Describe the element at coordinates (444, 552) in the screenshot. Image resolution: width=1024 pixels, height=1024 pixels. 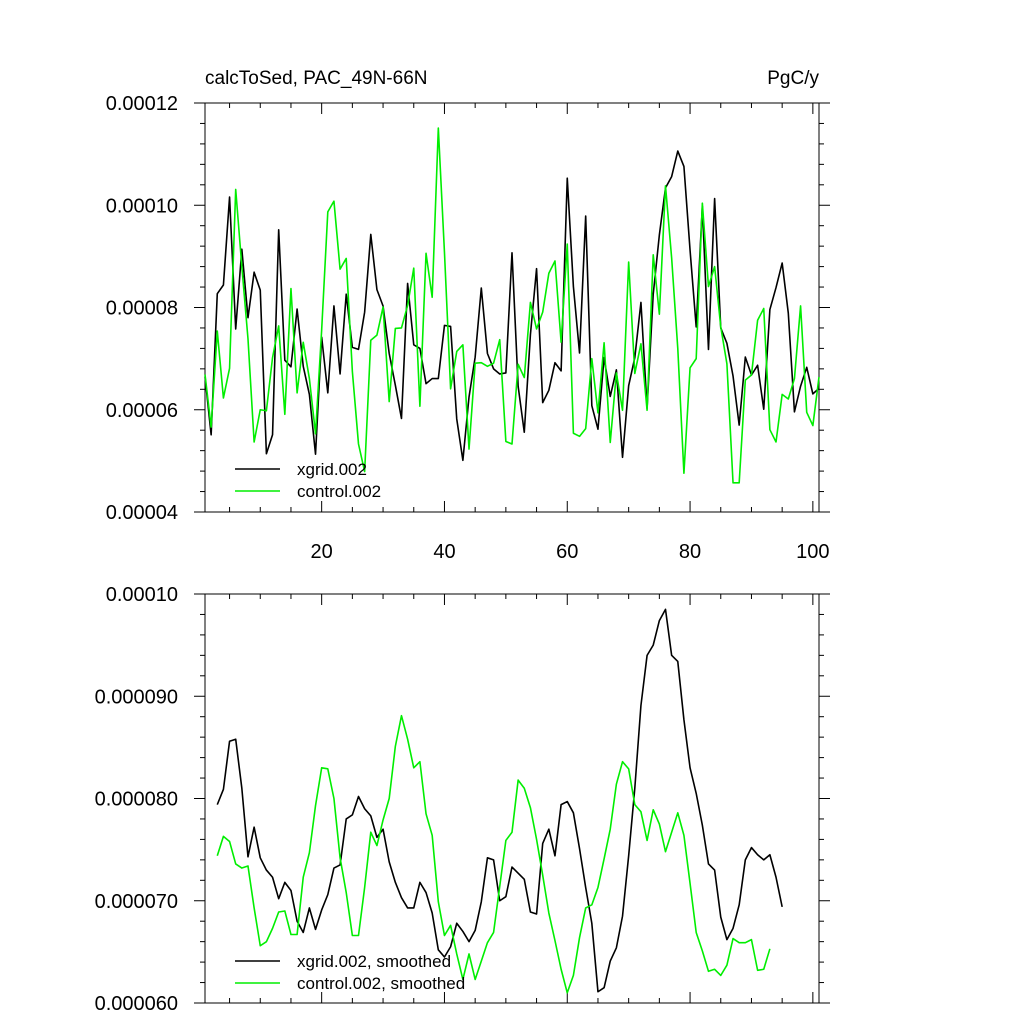
I see `x-tick-label: 40` at that location.